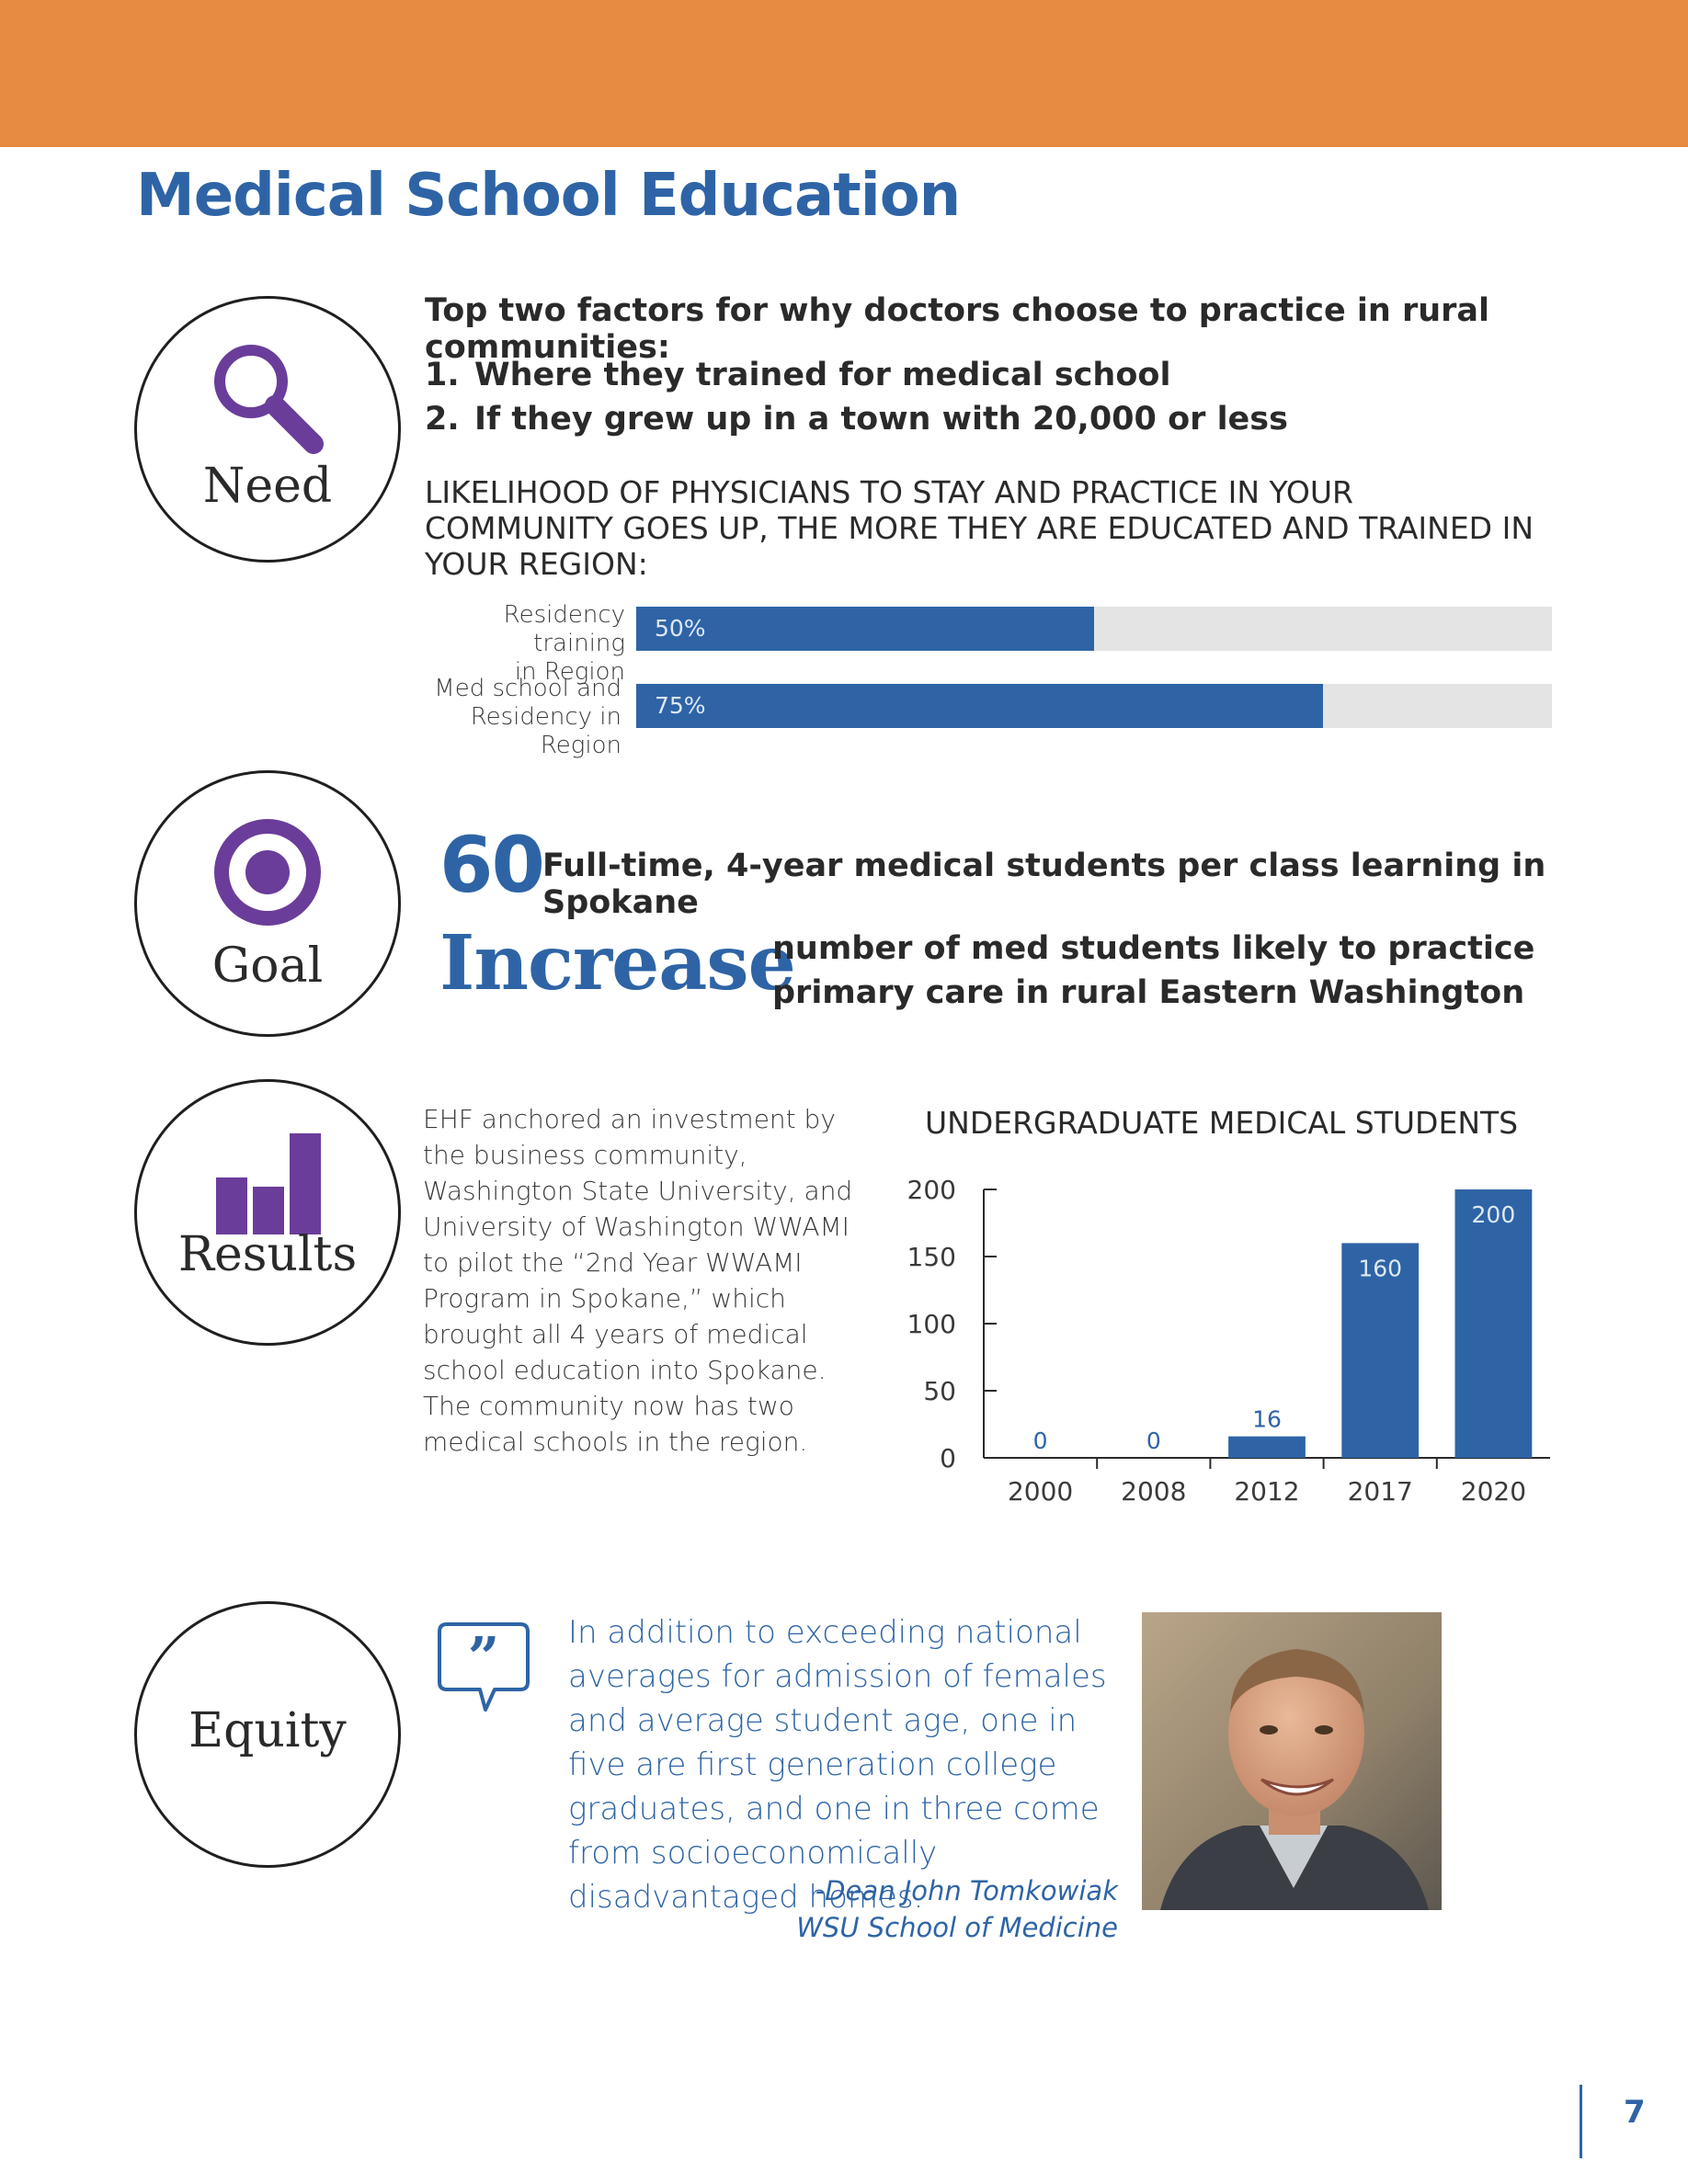 The image size is (1688, 2184). I want to click on quote-bubble-icon: ”, so click(484, 1667).